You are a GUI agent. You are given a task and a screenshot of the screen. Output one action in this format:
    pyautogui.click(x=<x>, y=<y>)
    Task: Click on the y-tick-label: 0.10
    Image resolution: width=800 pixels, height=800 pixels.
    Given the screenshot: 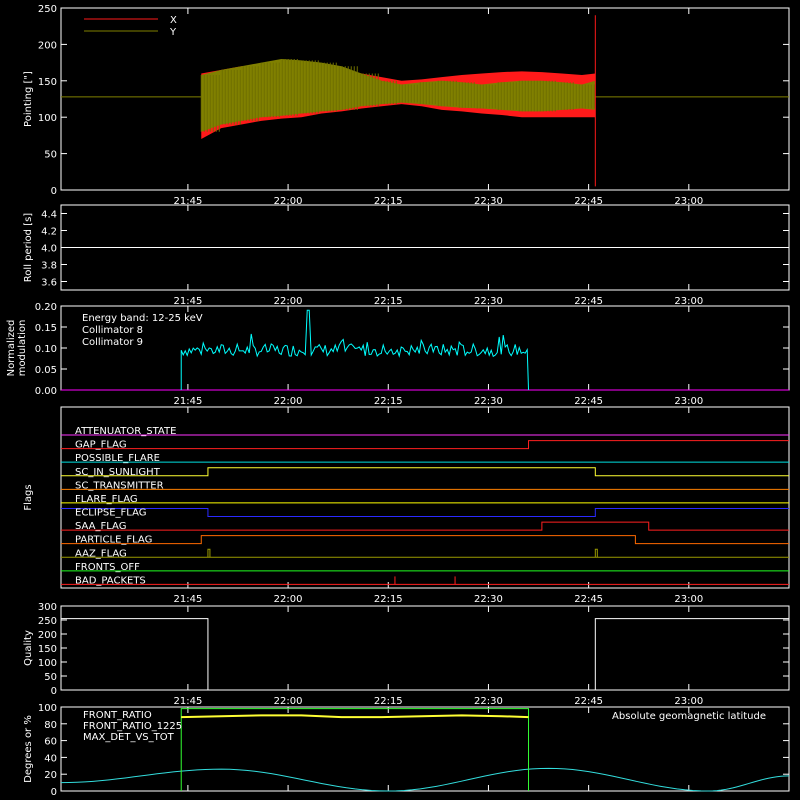 What is the action you would take?
    pyautogui.click(x=46, y=349)
    